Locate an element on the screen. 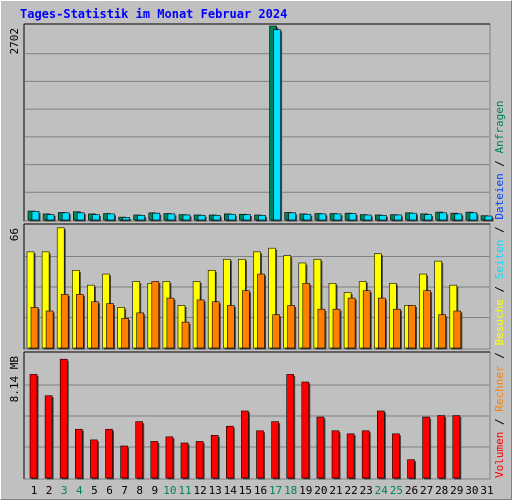  x-label-day-28: 28 is located at coordinates (441, 490).